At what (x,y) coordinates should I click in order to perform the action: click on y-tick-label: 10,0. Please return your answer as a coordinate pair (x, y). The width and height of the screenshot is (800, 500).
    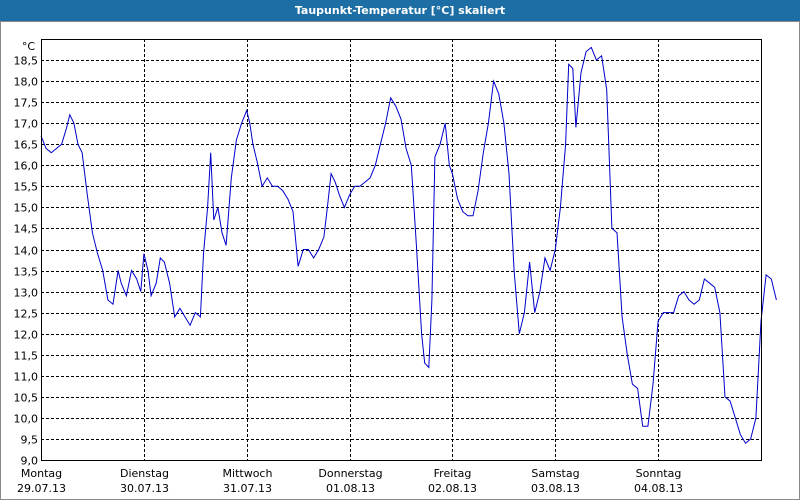
    Looking at the image, I should click on (26, 419).